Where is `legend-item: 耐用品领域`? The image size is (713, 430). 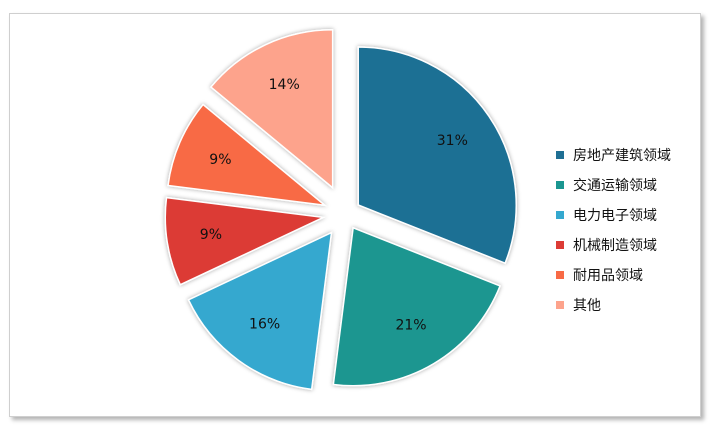 legend-item: 耐用品领域 is located at coordinates (613, 275).